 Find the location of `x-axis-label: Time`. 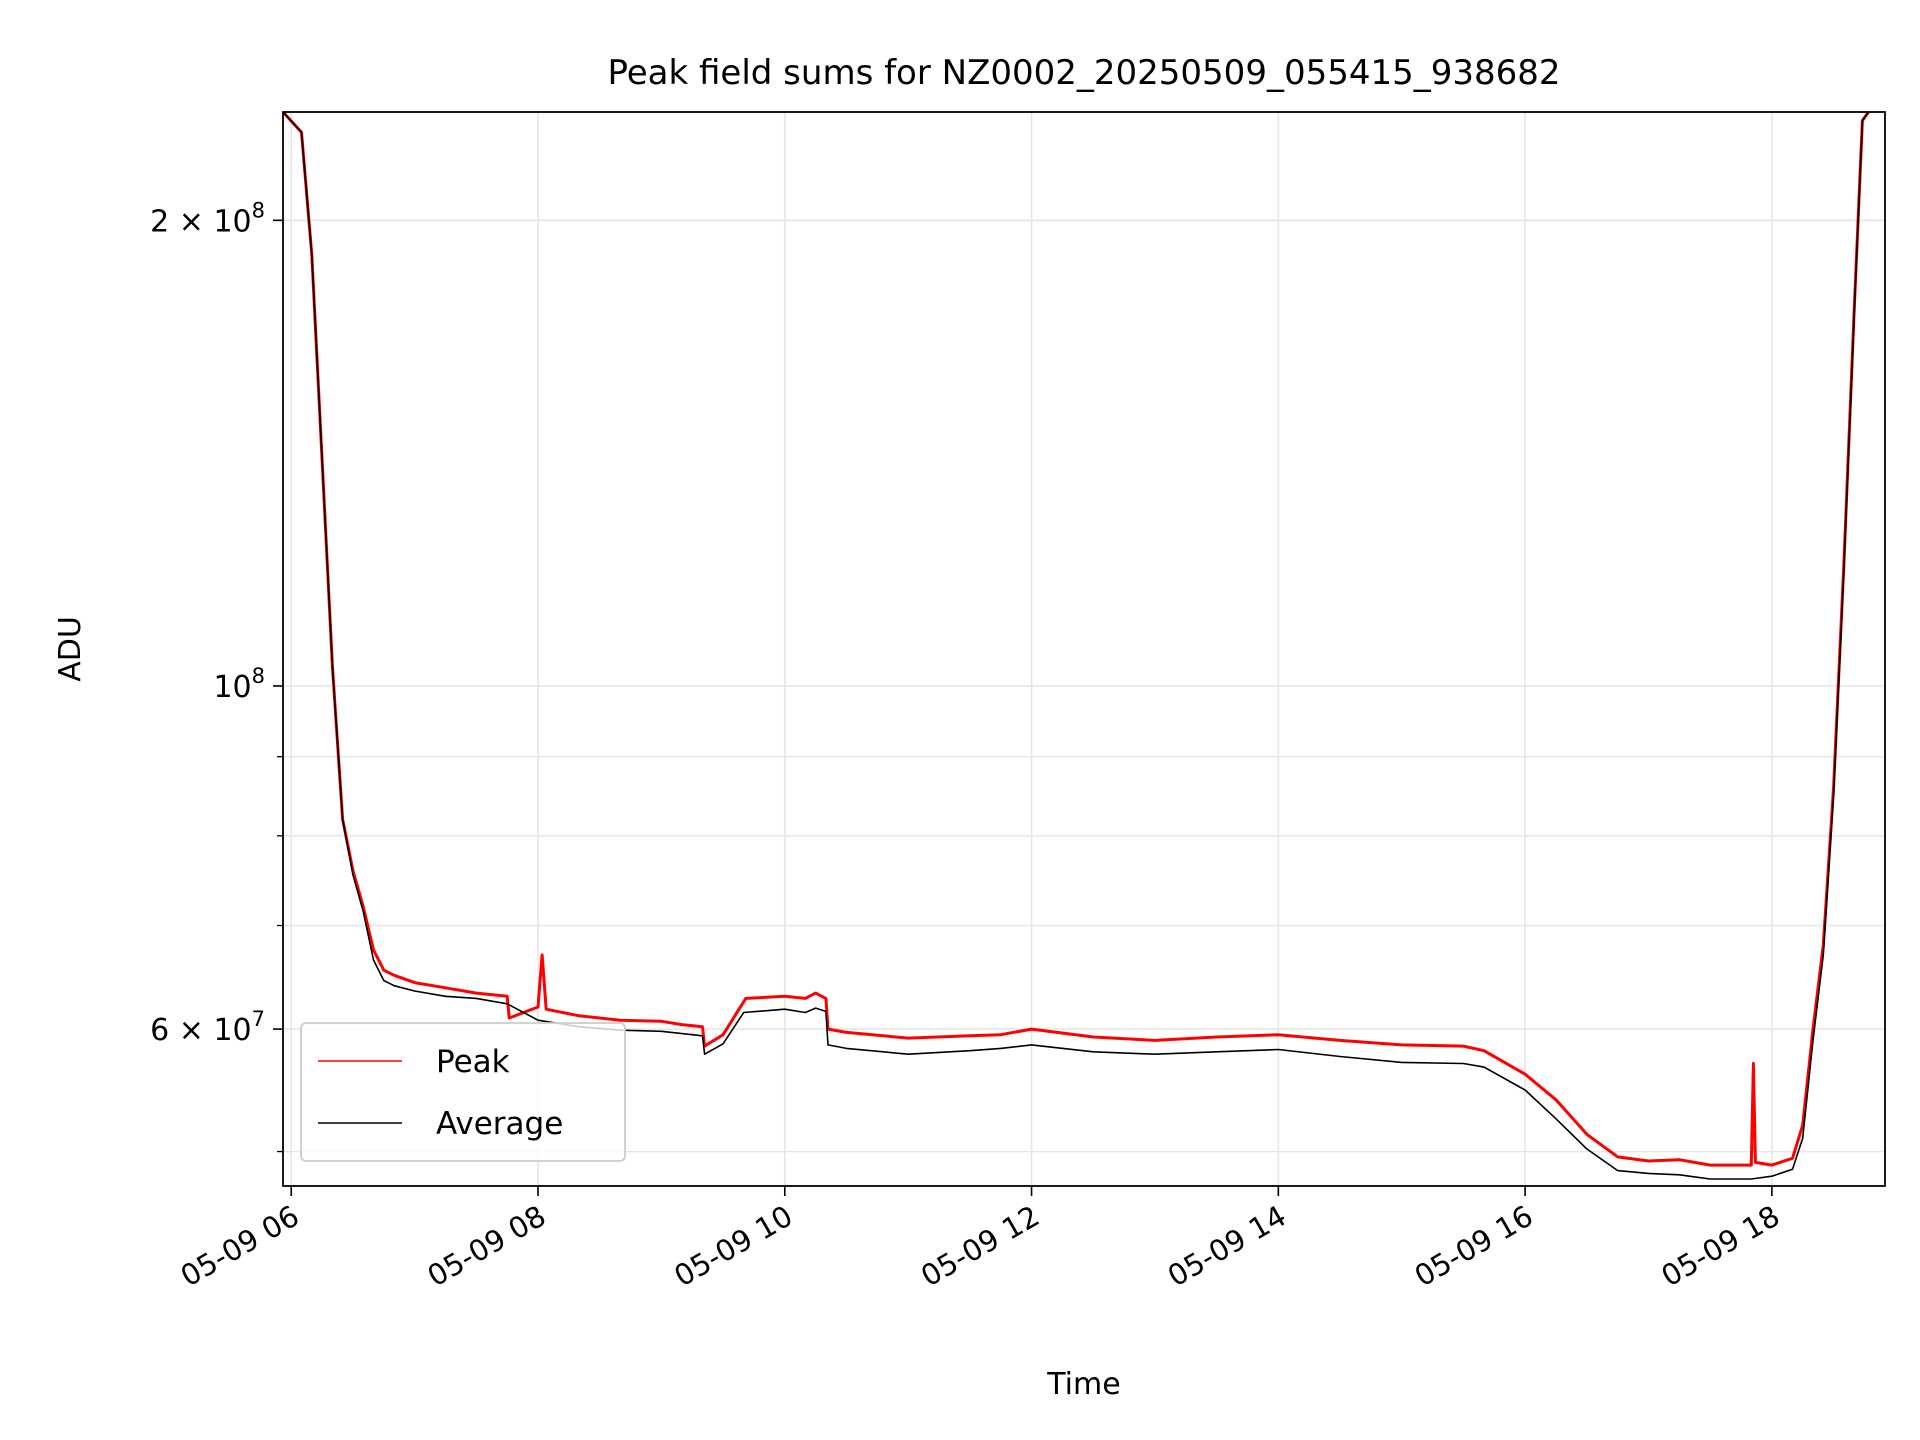

x-axis-label: Time is located at coordinates (1083, 1384).